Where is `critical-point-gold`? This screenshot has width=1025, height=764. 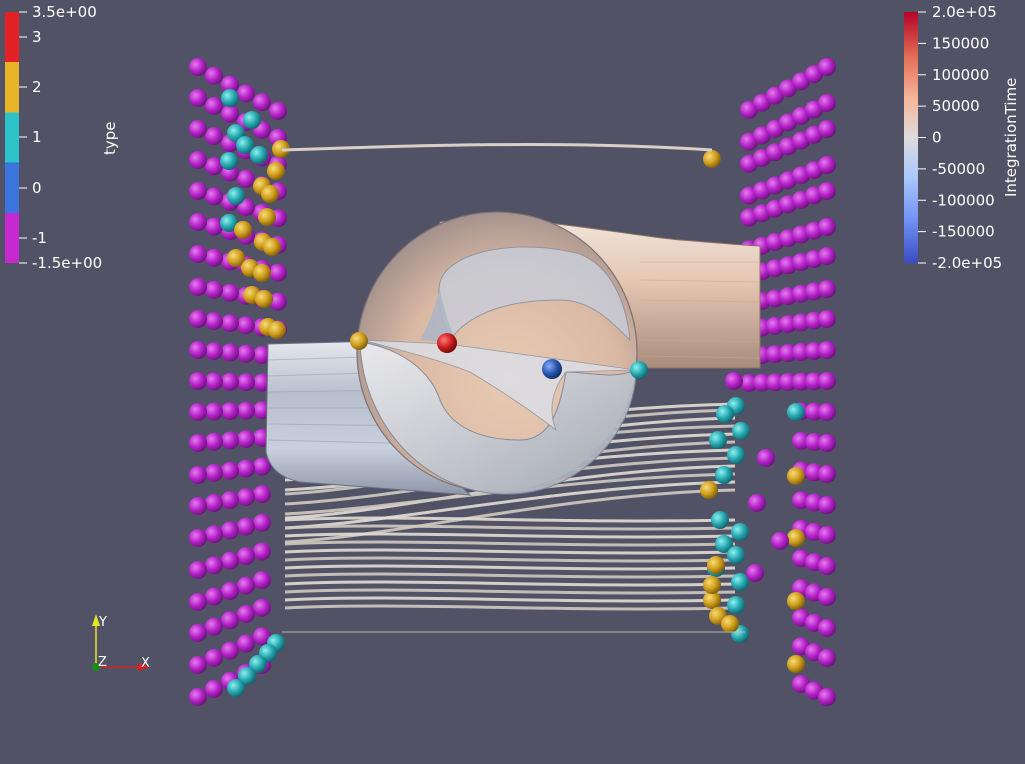
critical-point-gold is located at coordinates (359, 341).